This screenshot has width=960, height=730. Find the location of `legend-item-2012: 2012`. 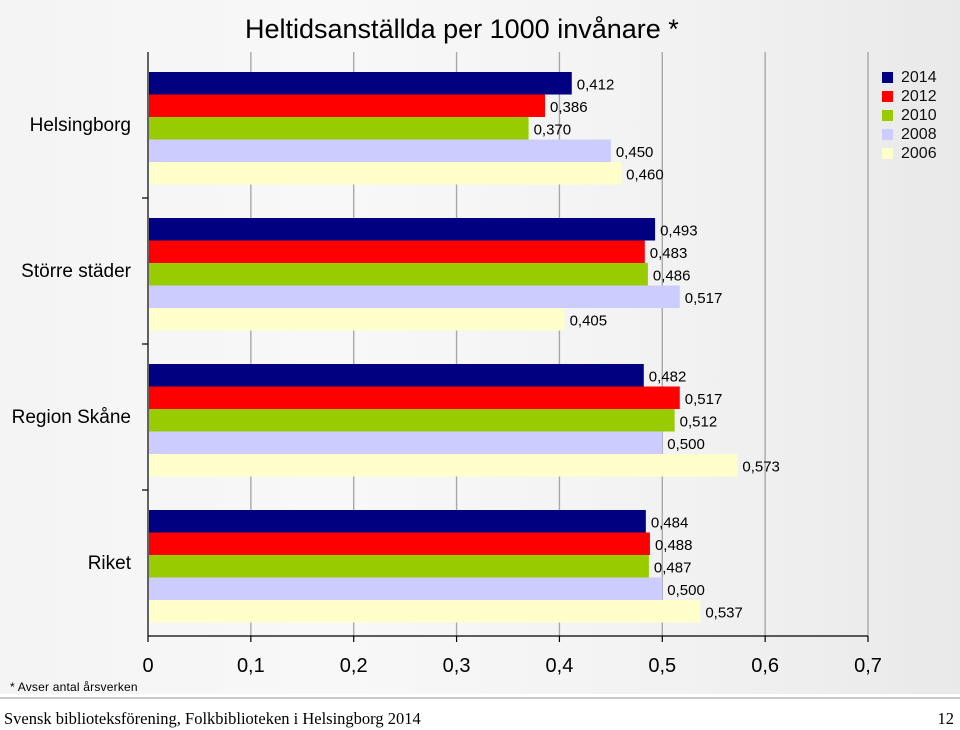

legend-item-2012: 2012 is located at coordinates (909, 96).